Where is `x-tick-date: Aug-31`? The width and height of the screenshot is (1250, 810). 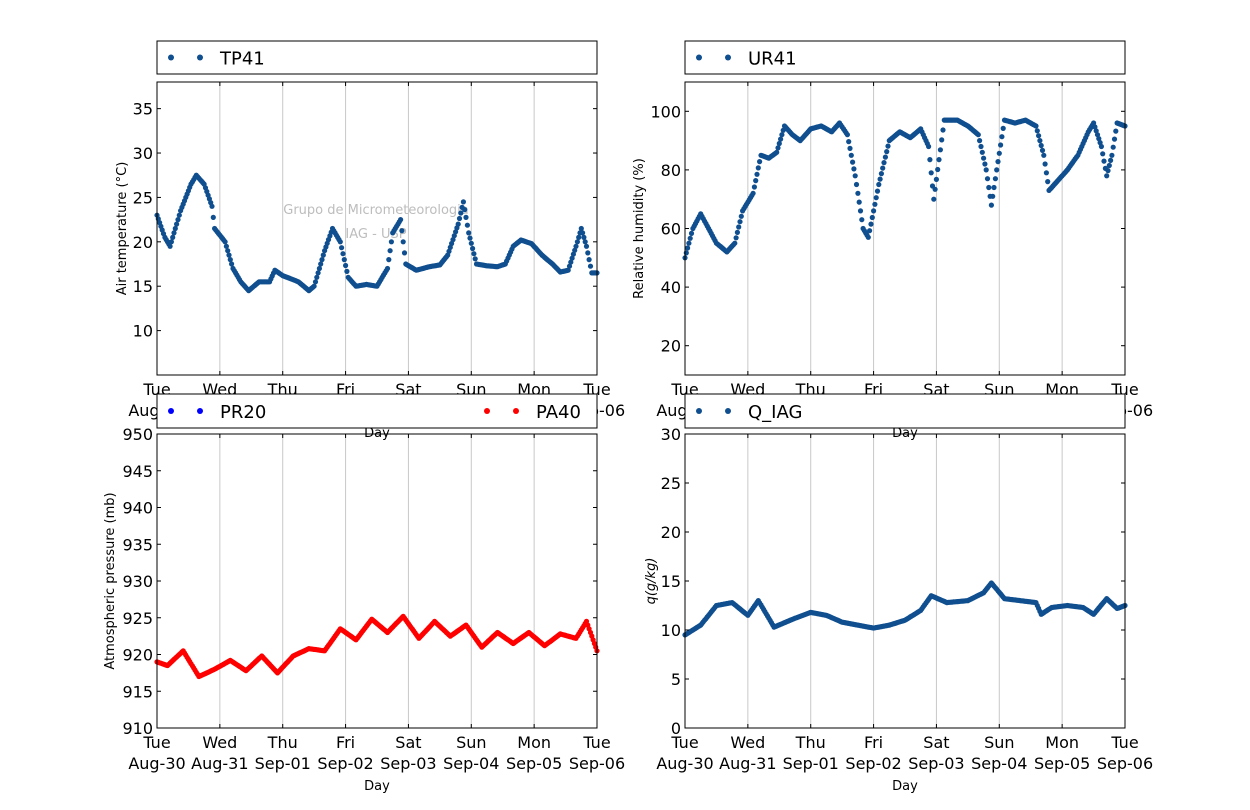 x-tick-date: Aug-31 is located at coordinates (219, 763).